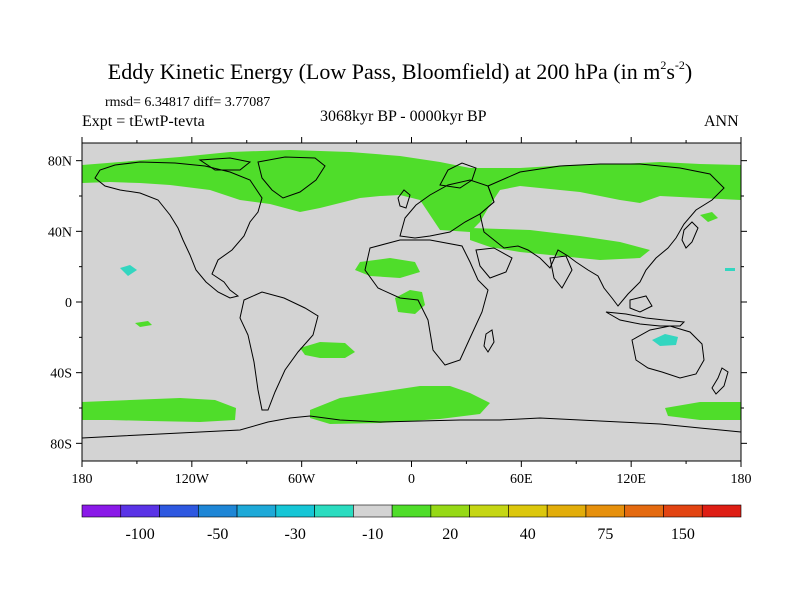 The height and width of the screenshot is (600, 800). Describe the element at coordinates (302, 479) in the screenshot. I see `lon-tick-label: 60W` at that location.